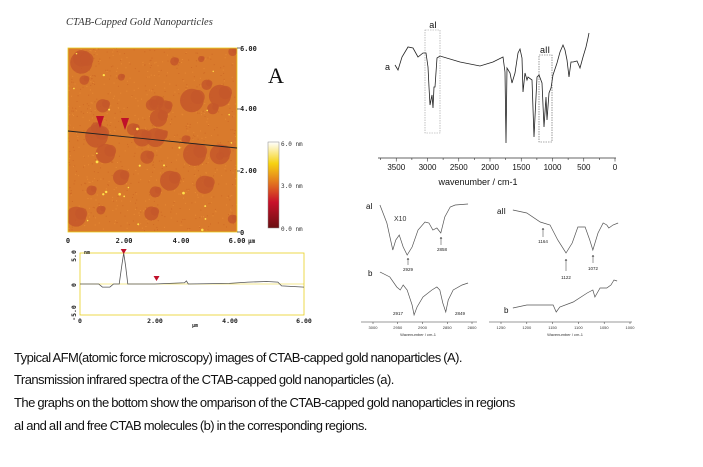 The width and height of the screenshot is (703, 467). Describe the element at coordinates (578, 327) in the screenshot. I see `x-tick: 1100` at that location.